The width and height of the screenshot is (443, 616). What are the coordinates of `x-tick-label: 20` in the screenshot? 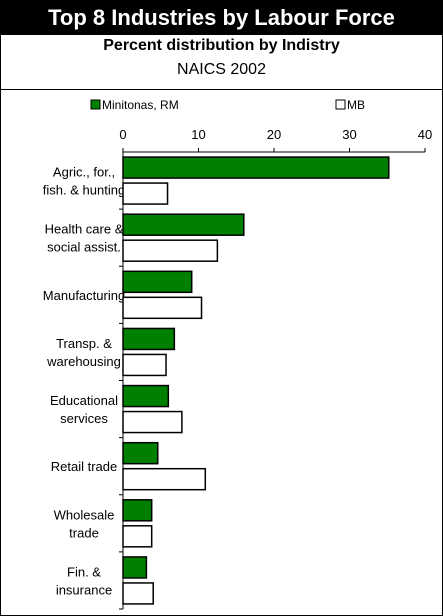 It's located at (274, 134).